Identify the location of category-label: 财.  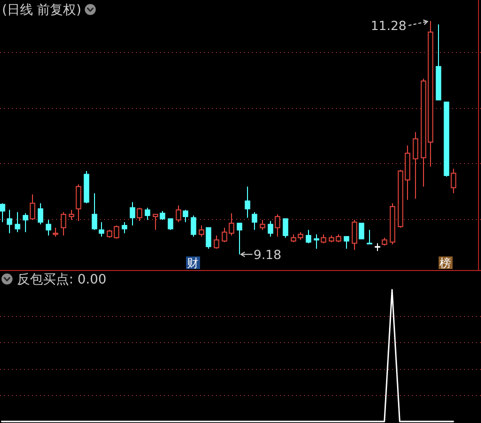
(193, 263).